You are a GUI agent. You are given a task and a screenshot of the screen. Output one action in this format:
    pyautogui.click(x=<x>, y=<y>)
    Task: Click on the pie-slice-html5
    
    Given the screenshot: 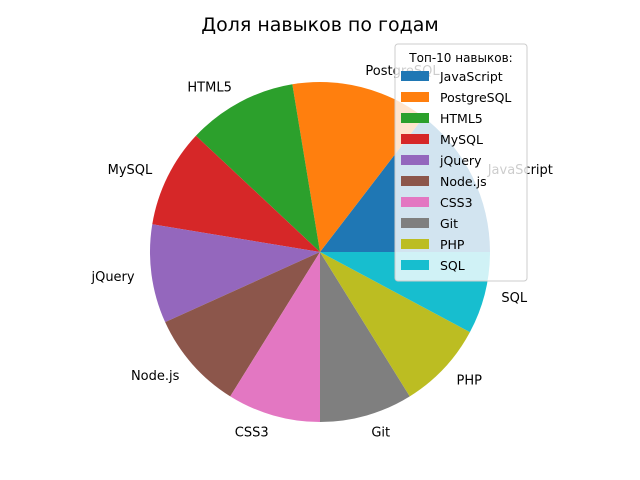 What is the action you would take?
    pyautogui.click(x=257, y=168)
    